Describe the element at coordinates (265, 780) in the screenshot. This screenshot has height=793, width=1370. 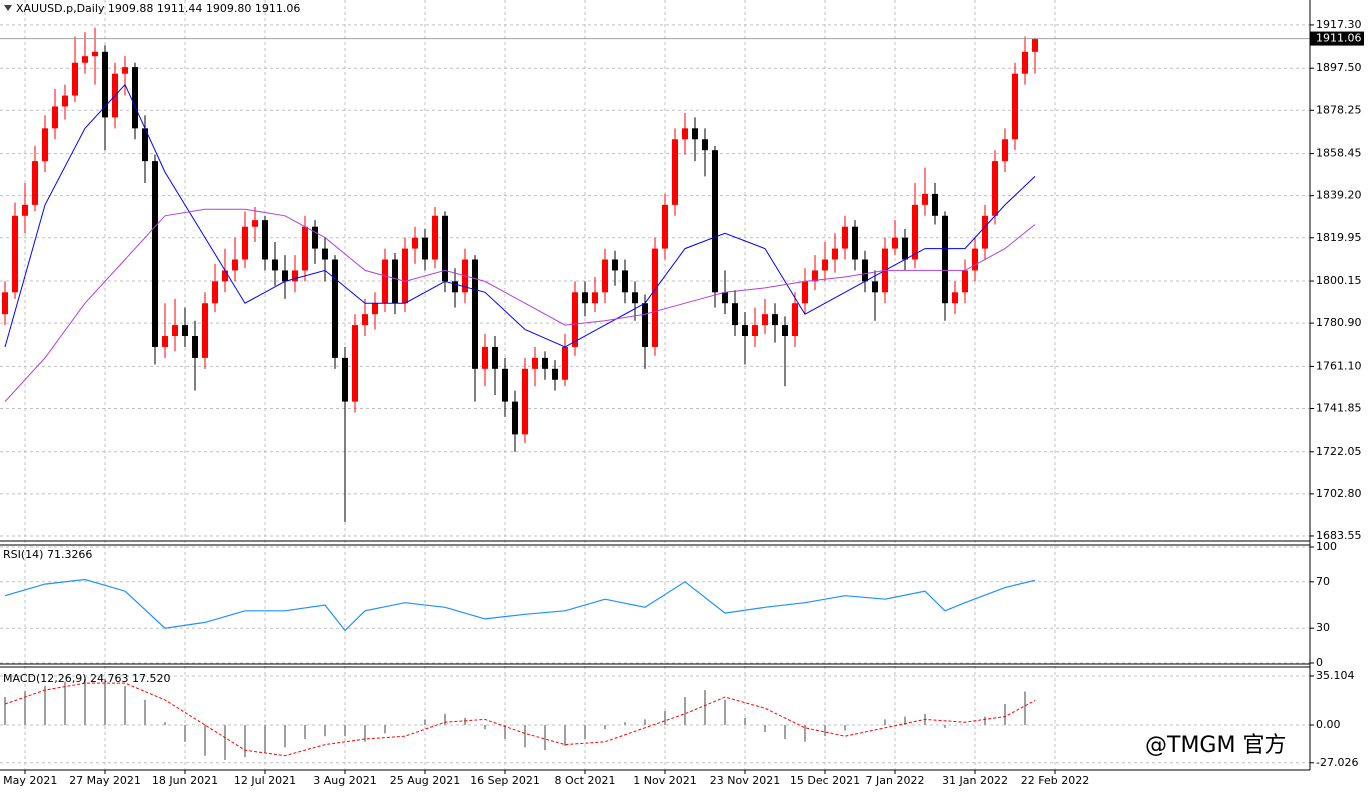
I see `x-tick-label: 12 Jul 2021` at that location.